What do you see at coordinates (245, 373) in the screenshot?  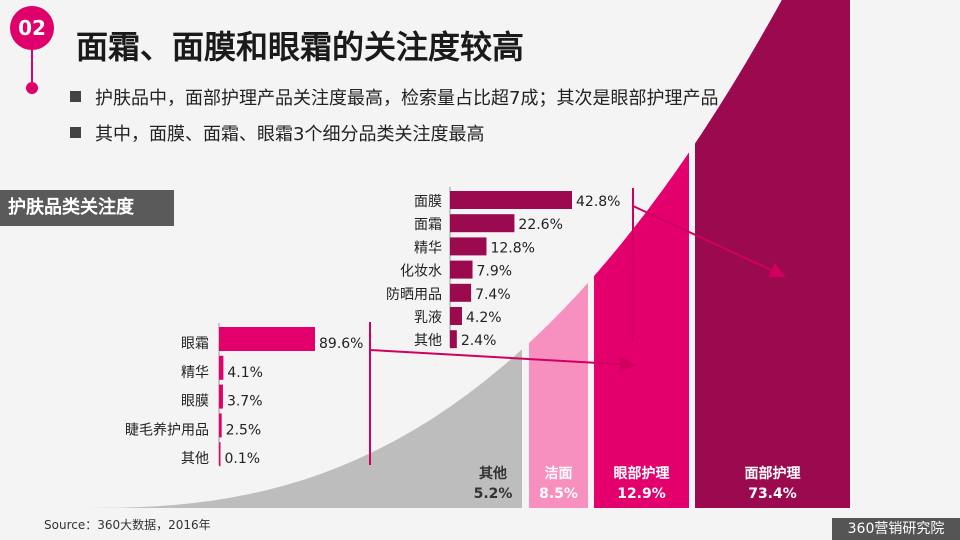 I see `bar-value-label: 4.1%` at bounding box center [245, 373].